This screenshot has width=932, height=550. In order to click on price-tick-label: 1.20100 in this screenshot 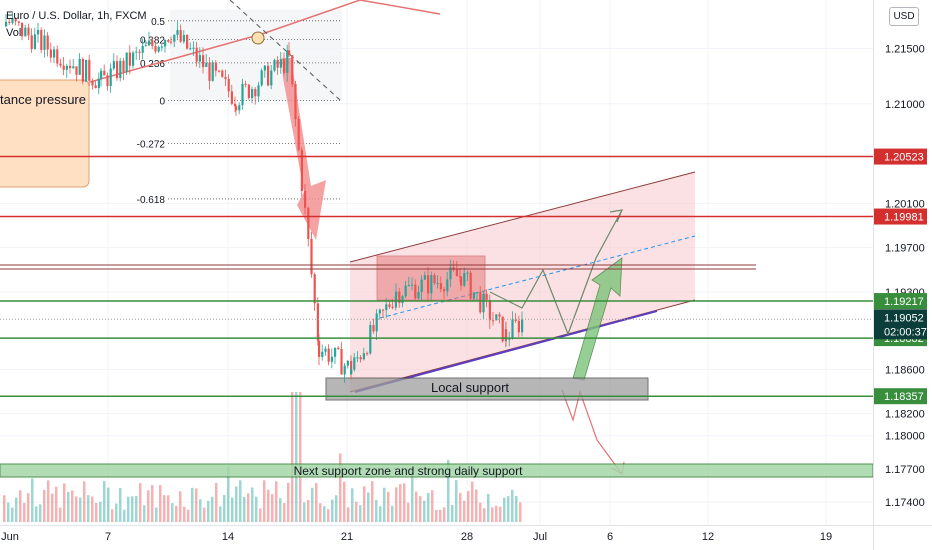, I will do `click(905, 204)`.